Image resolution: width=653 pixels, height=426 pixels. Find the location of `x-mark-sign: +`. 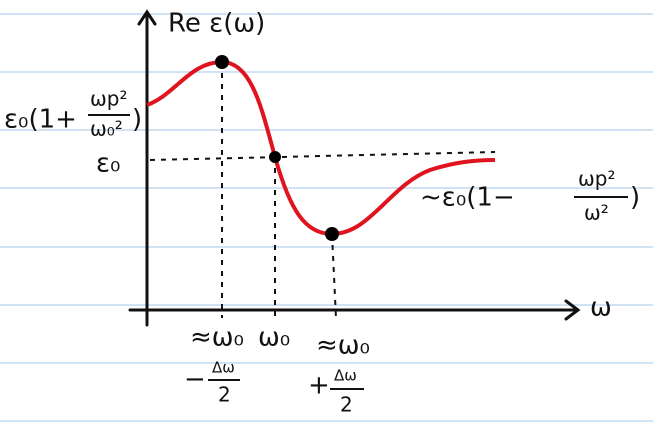

x-mark-sign: + is located at coordinates (319, 386).